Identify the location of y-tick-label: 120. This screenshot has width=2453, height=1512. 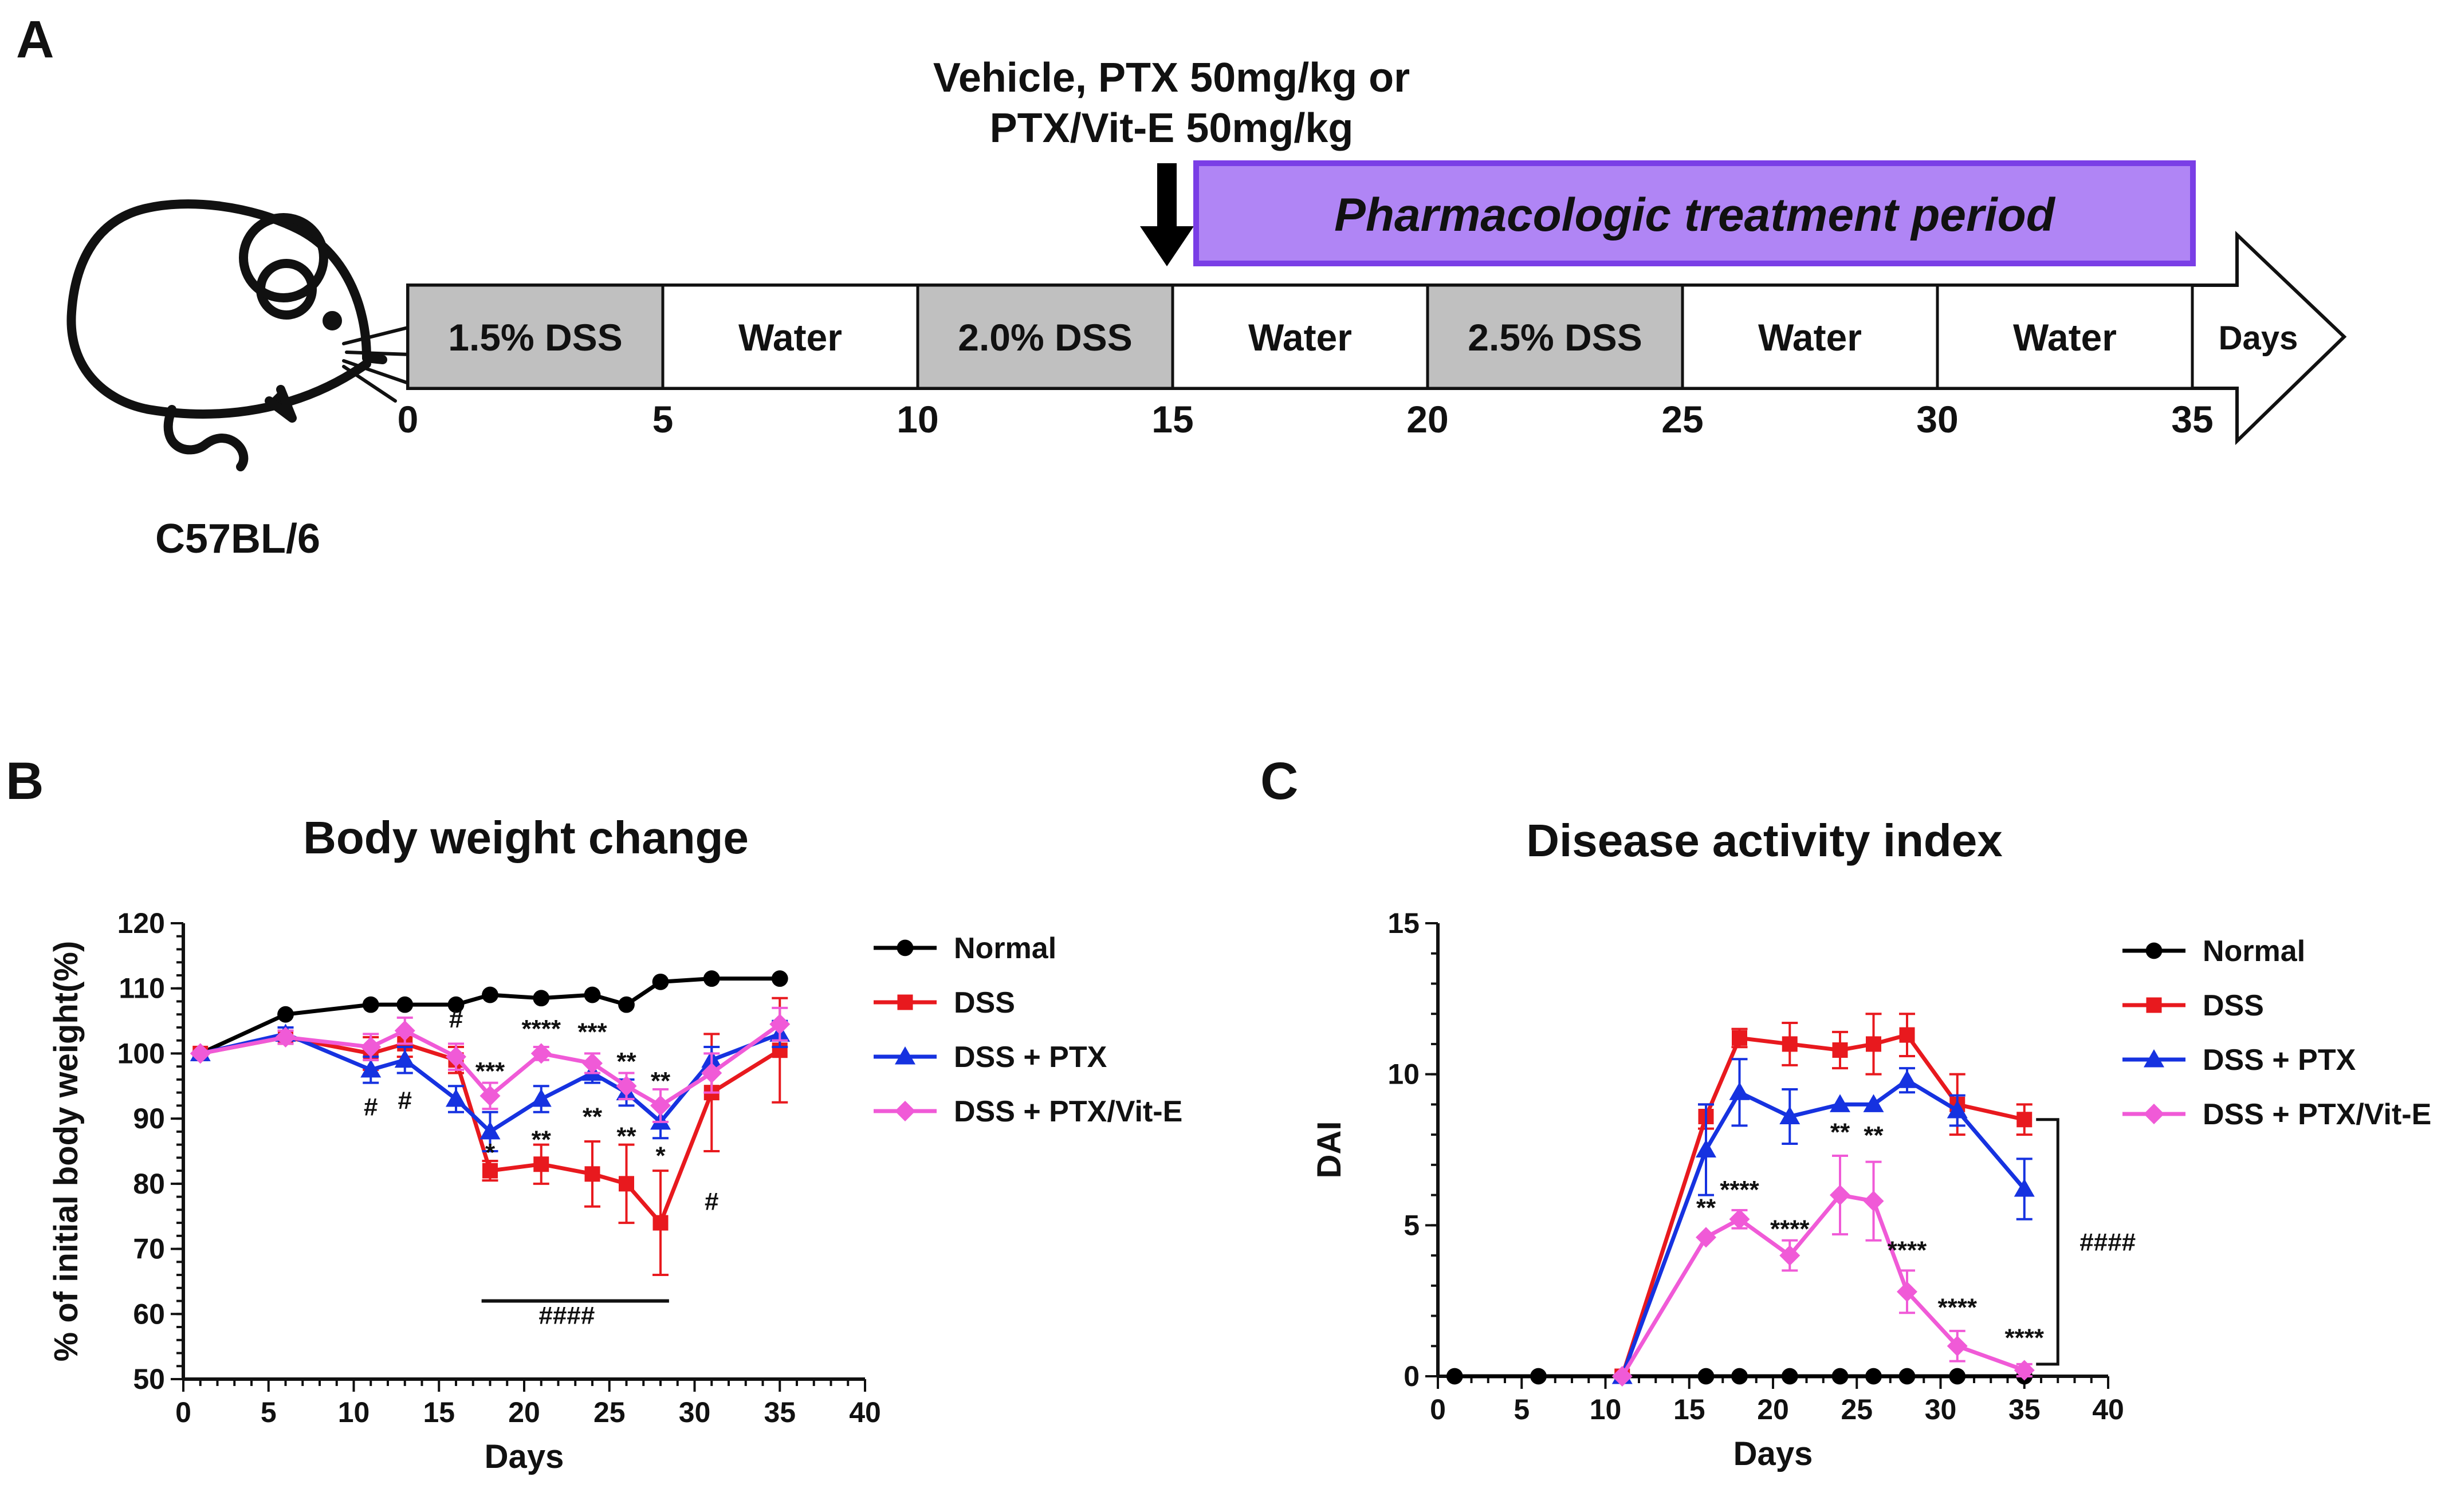
(141, 923).